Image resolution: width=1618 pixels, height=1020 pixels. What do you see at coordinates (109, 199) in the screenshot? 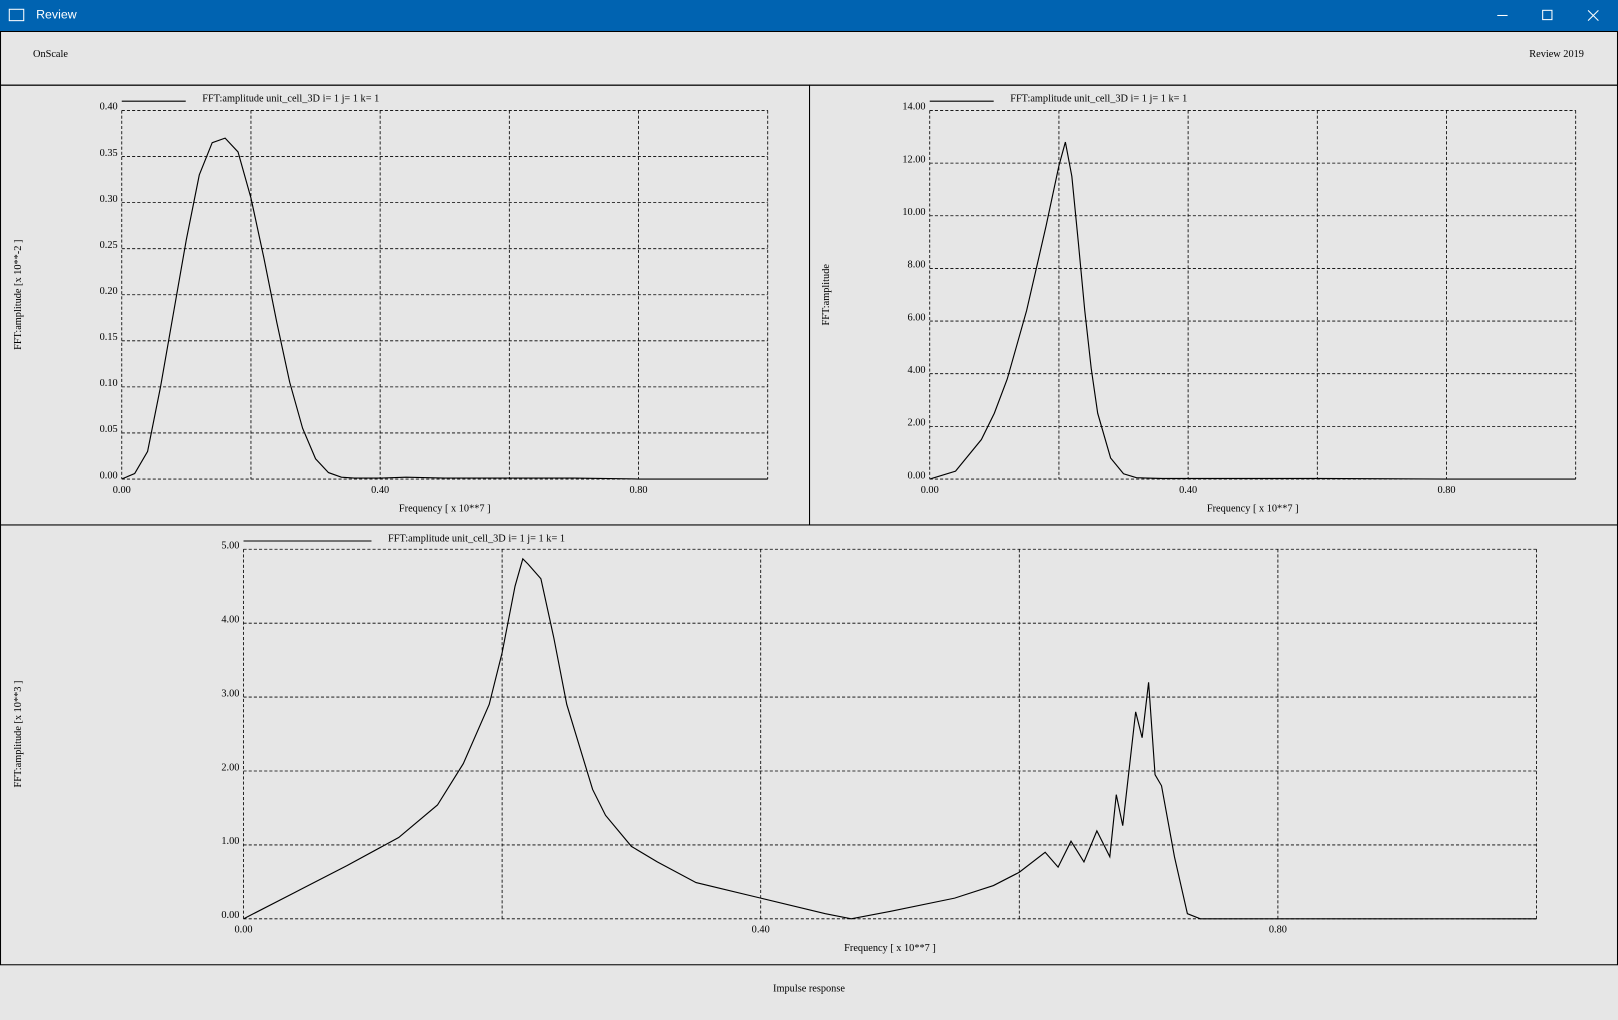
I see `y-tick-label: 0.30` at bounding box center [109, 199].